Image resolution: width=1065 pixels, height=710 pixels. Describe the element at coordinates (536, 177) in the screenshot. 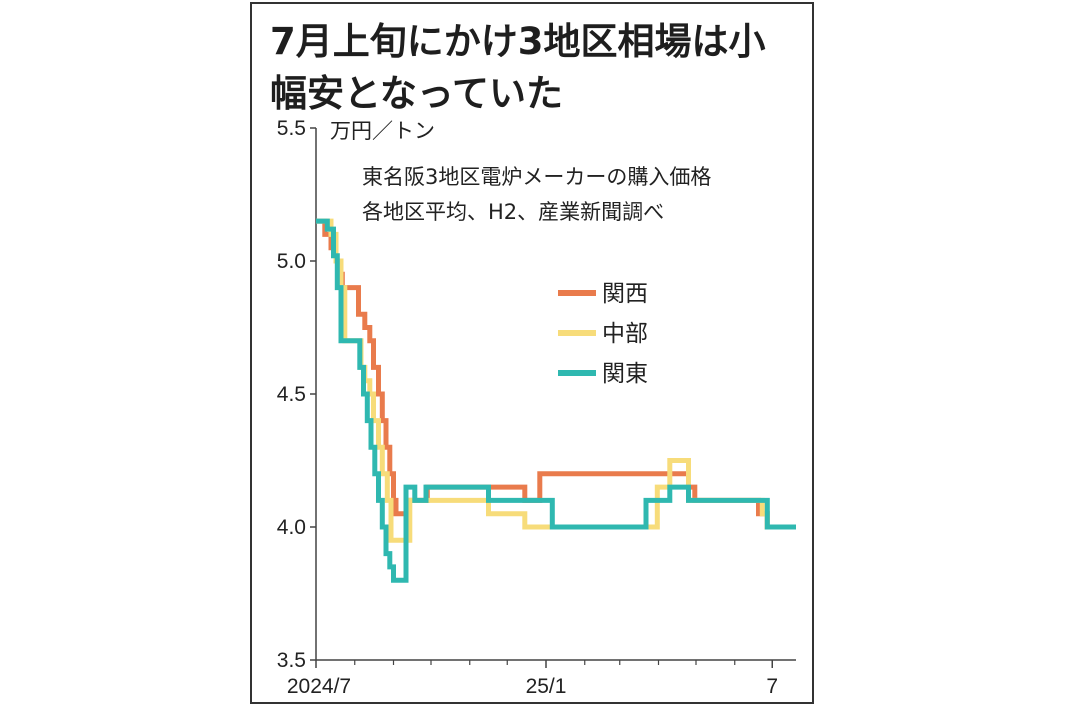

I see `source-note-1: 東名阪3地区電炉メーカーの購入価格` at that location.